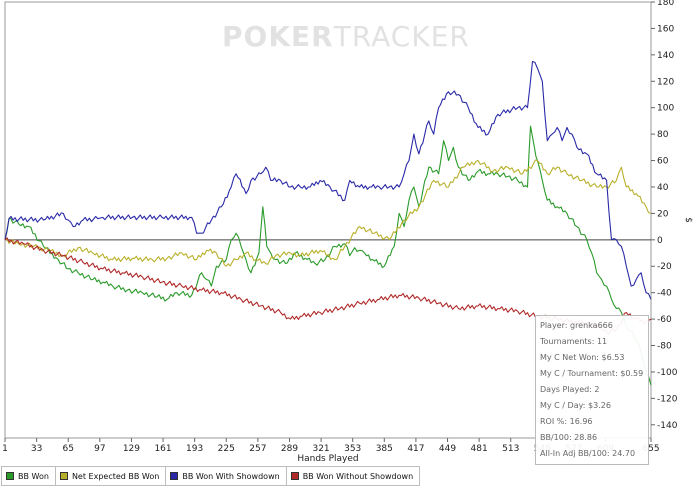 This screenshot has height=492, width=700. I want to click on x-tick-label: 33, so click(36, 449).